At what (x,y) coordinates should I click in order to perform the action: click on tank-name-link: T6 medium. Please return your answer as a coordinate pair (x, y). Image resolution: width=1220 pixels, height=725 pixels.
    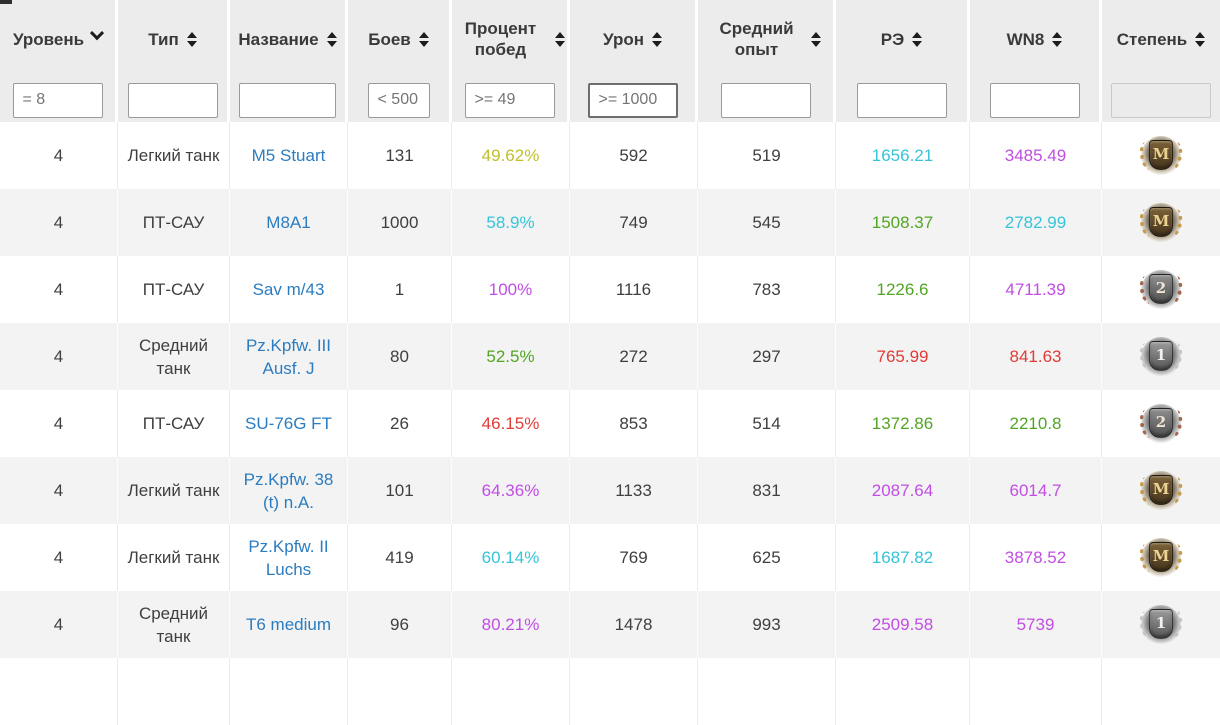
    Looking at the image, I should click on (288, 624).